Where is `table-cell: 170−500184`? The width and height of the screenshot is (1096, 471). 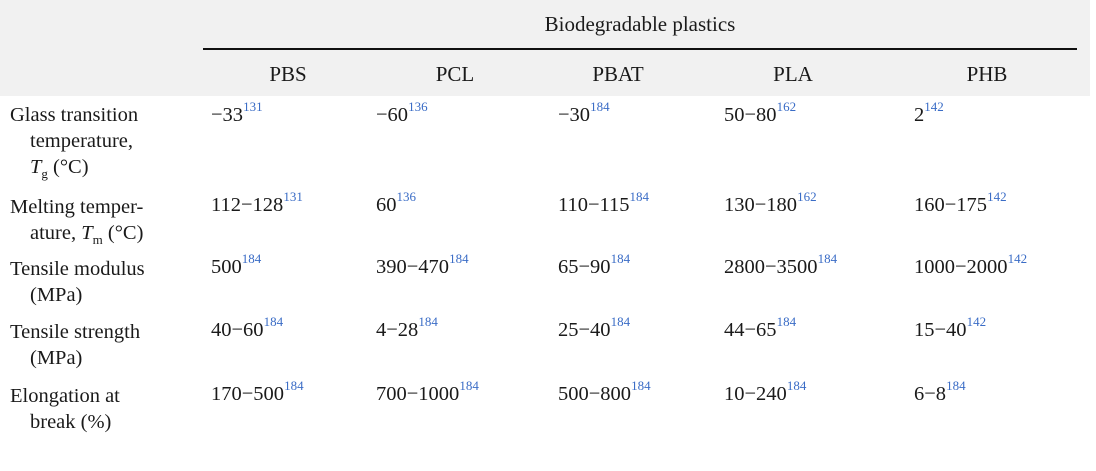 table-cell: 170−500184 is located at coordinates (257, 392).